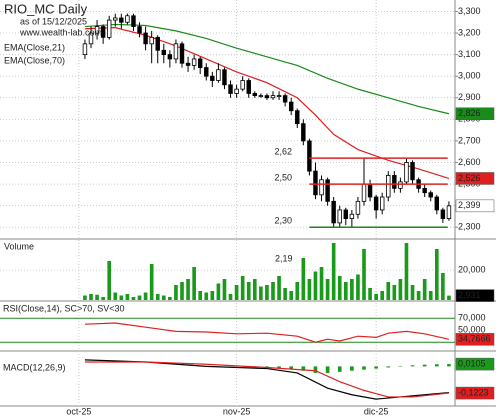  Describe the element at coordinates (472, 363) in the screenshot. I see `value-box-label: 0,0105` at that location.